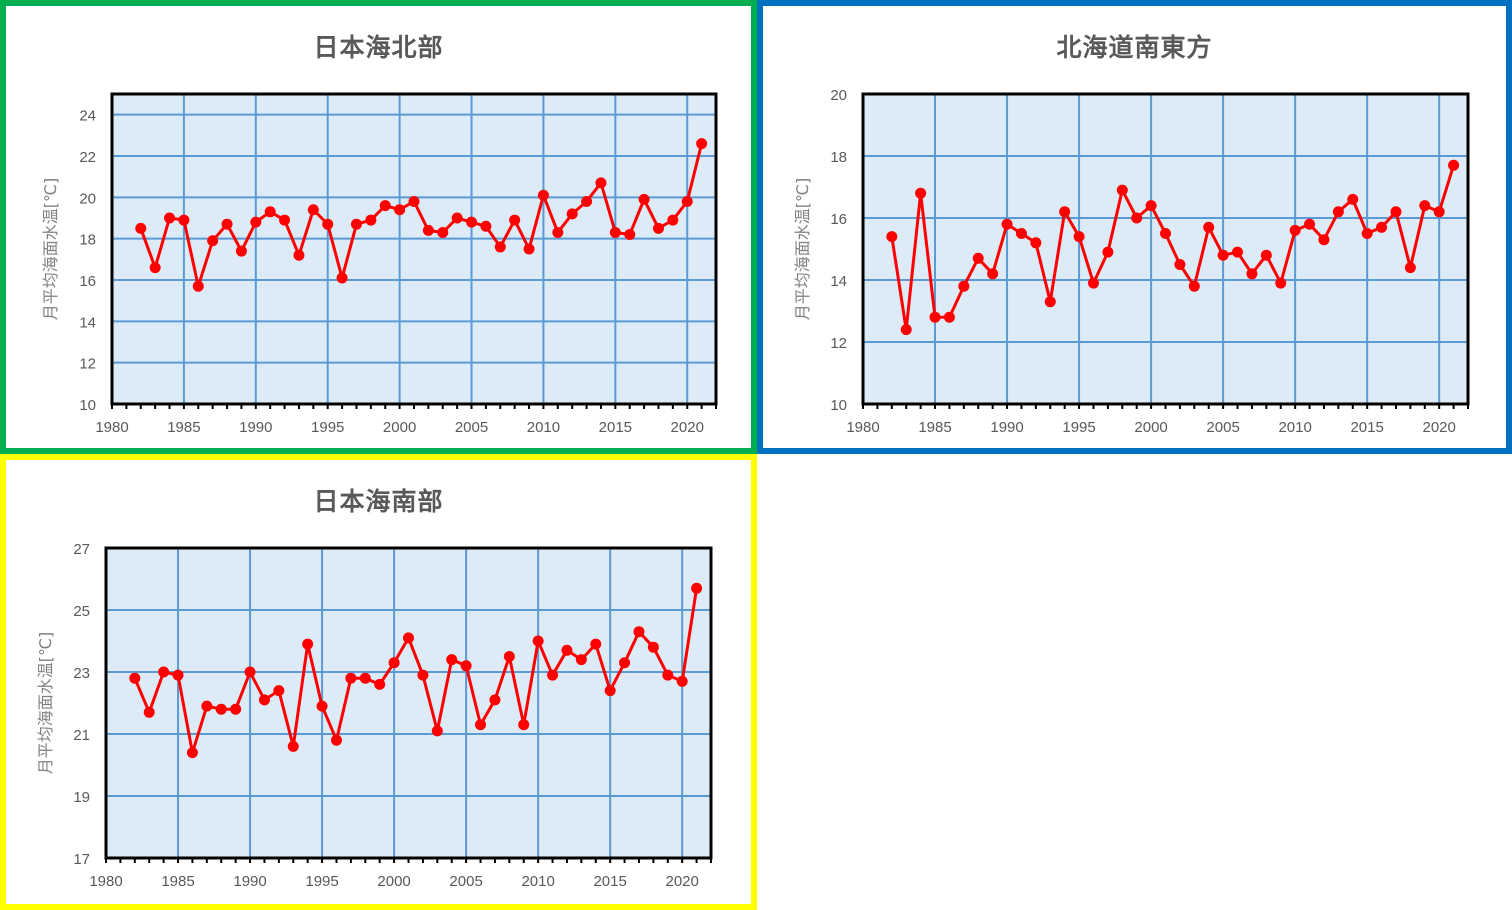  I want to click on y-tick-label: 24, so click(87, 116).